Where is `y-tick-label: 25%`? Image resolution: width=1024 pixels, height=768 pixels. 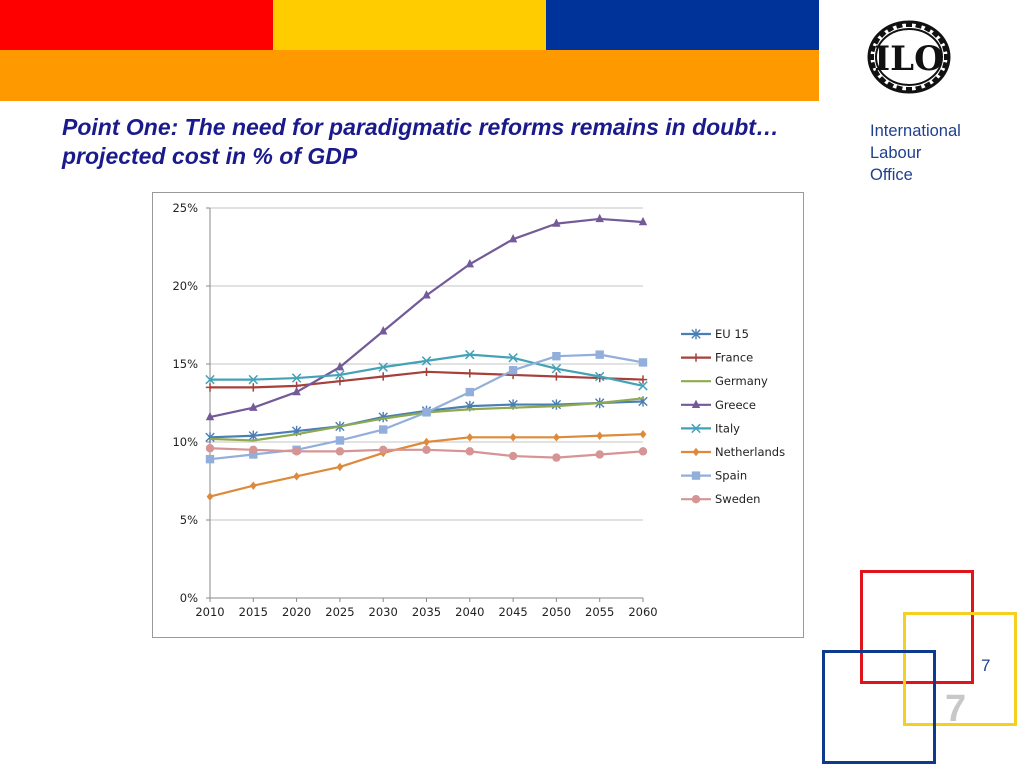 y-tick-label: 25% is located at coordinates (185, 208).